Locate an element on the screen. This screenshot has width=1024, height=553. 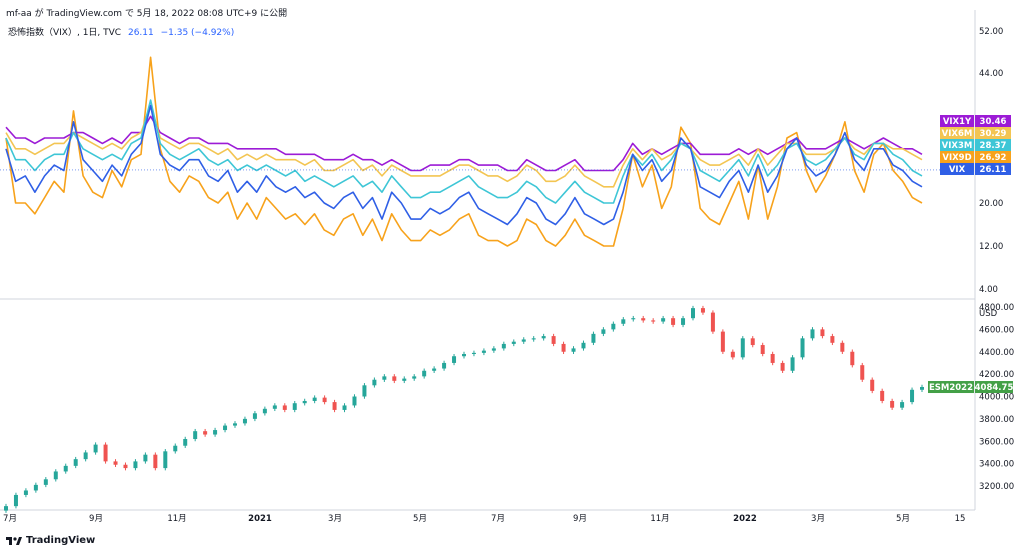
time-axis-label: 15 is located at coordinates (960, 519).